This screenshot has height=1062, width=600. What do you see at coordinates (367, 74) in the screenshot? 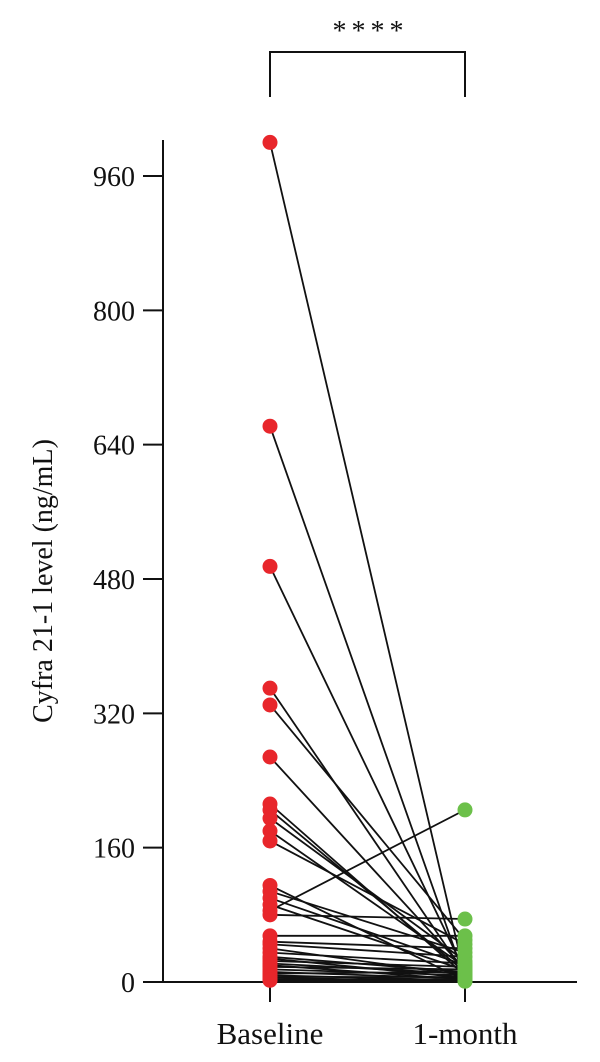
I see `bracket-line` at bounding box center [367, 74].